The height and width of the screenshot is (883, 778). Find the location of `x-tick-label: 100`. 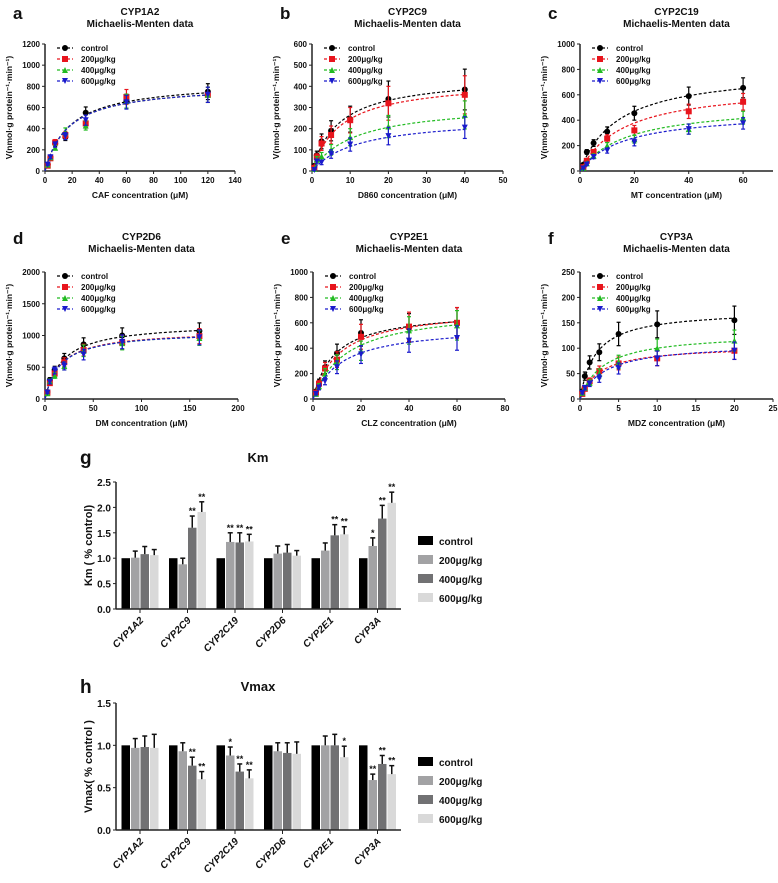

x-tick-label: 100 is located at coordinates (142, 408).